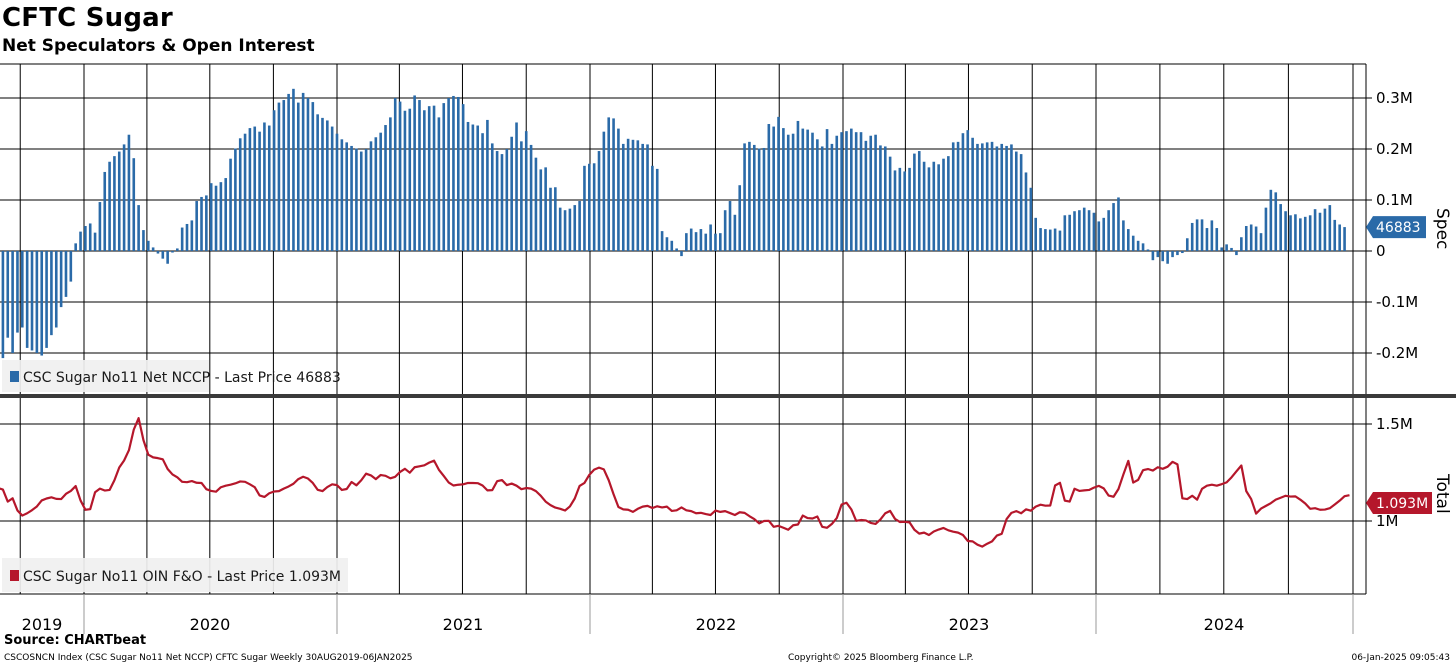  Describe the element at coordinates (1402, 504) in the screenshot. I see `total-last-value-text: 1.093M` at that location.